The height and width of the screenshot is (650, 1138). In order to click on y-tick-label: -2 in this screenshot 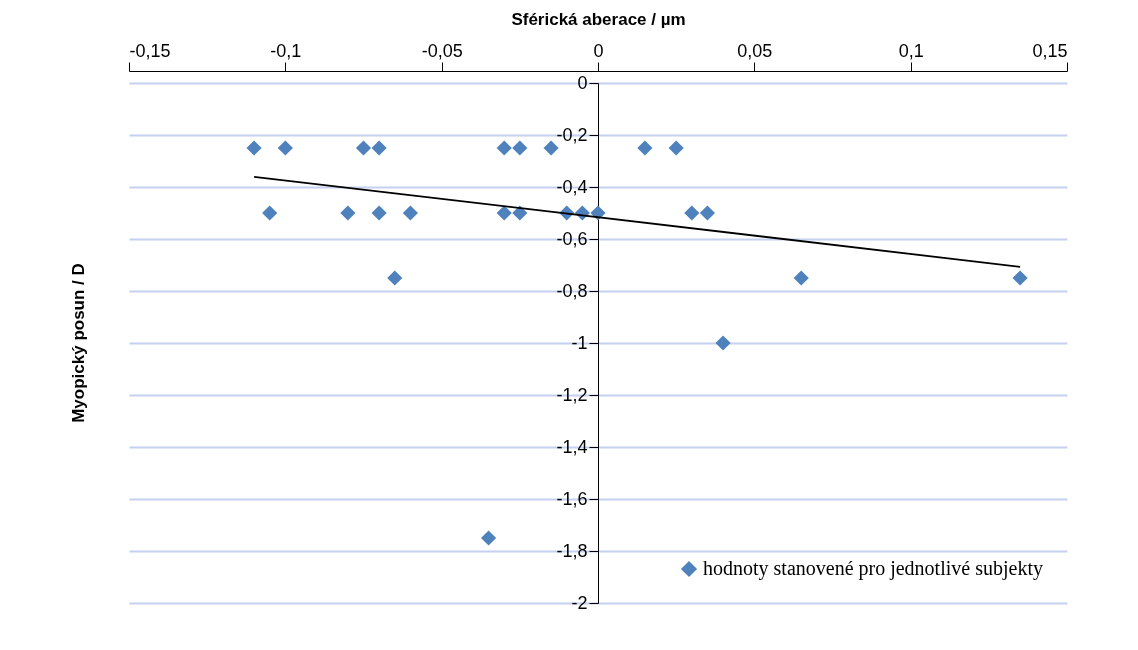, I will do `click(579, 602)`.